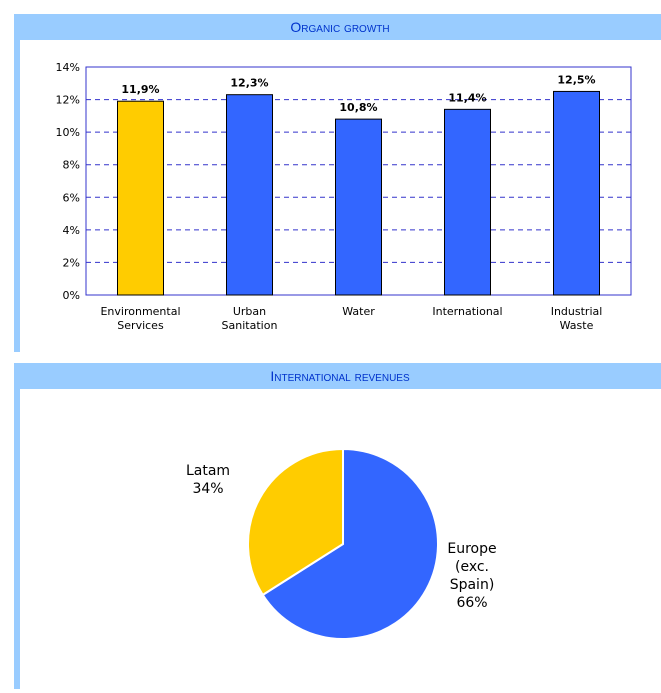 This screenshot has height=693, width=661. I want to click on data-label: 11,9%, so click(140, 89).